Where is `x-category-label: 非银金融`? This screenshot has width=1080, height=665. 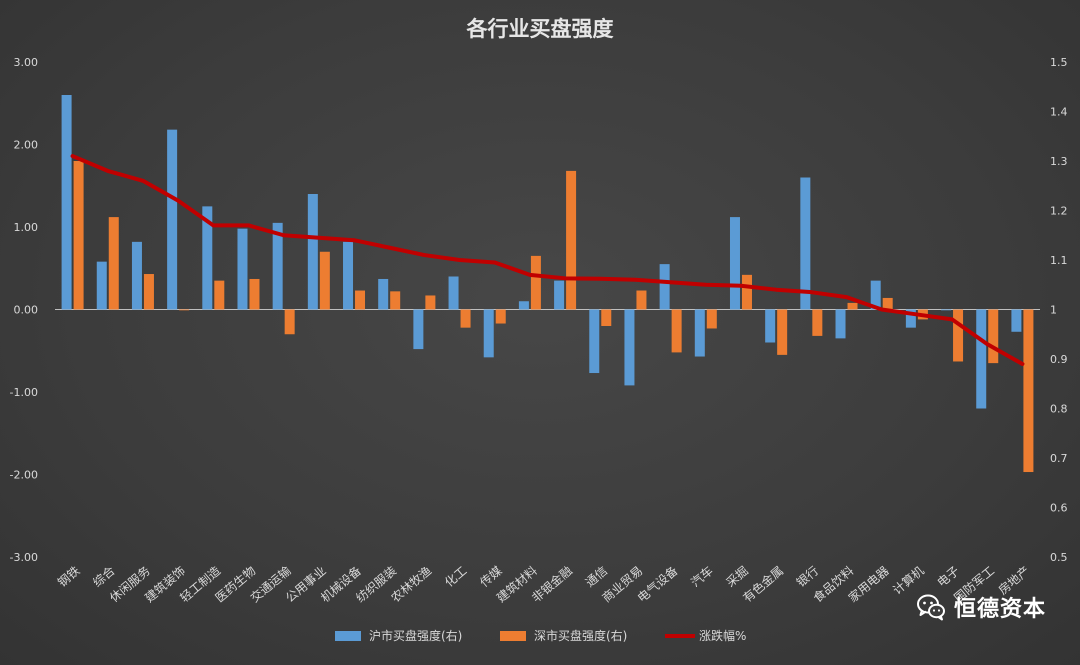 x-category-label: 非银金融 is located at coordinates (552, 584).